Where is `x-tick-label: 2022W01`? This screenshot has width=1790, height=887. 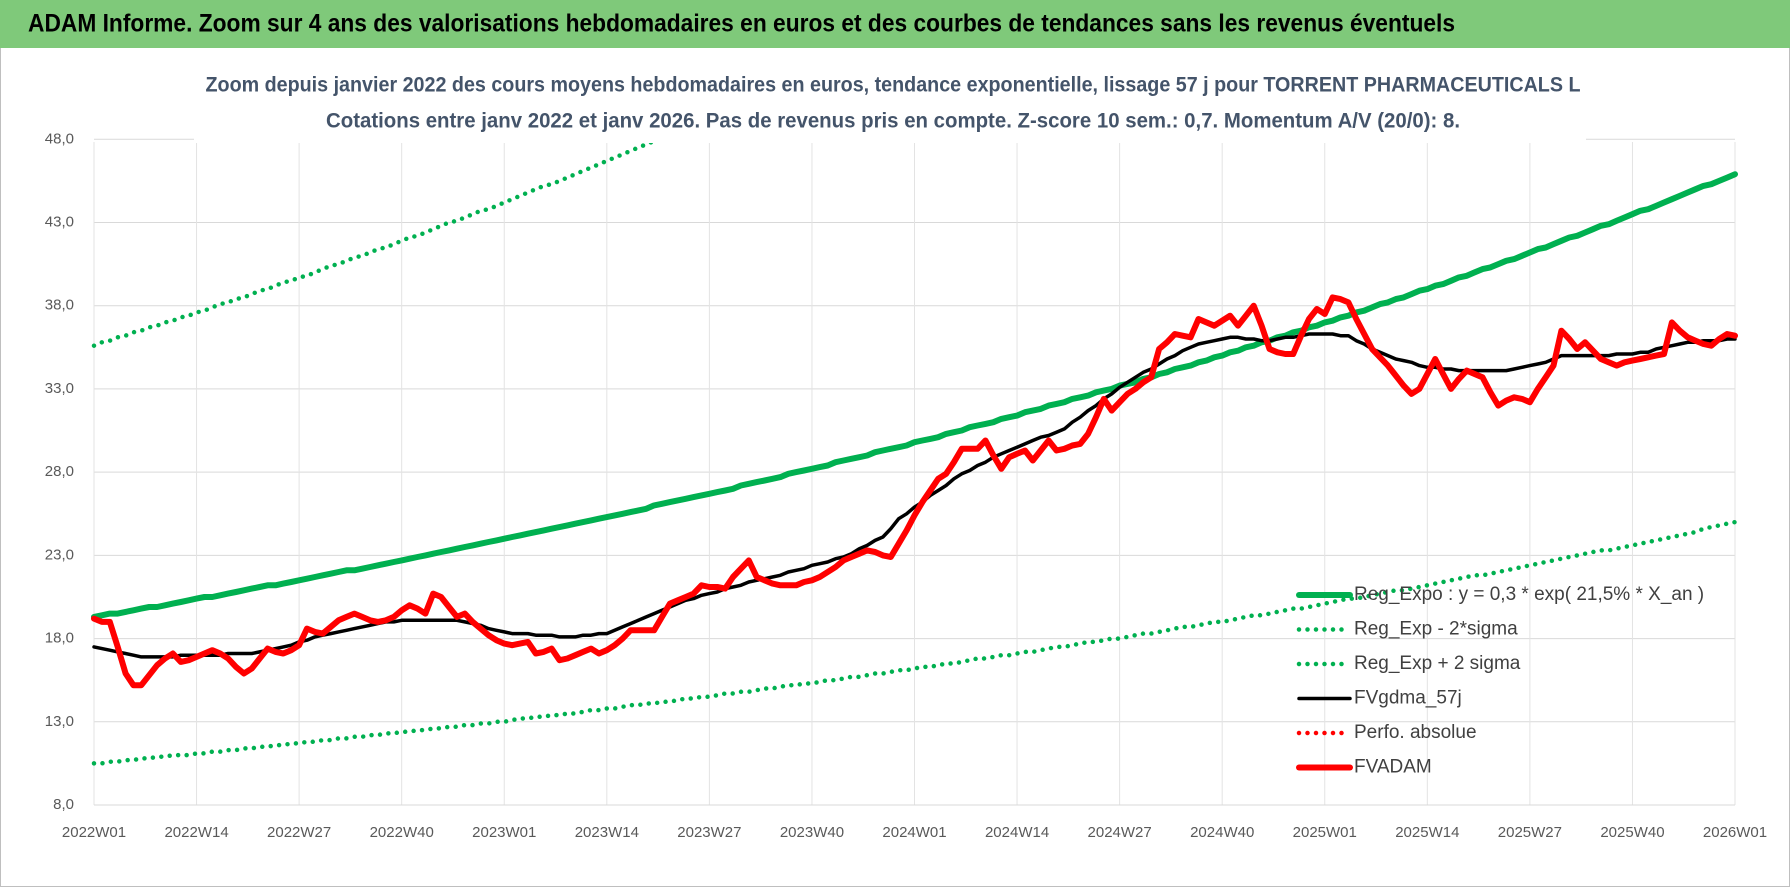
x-tick-label: 2022W01 is located at coordinates (94, 832).